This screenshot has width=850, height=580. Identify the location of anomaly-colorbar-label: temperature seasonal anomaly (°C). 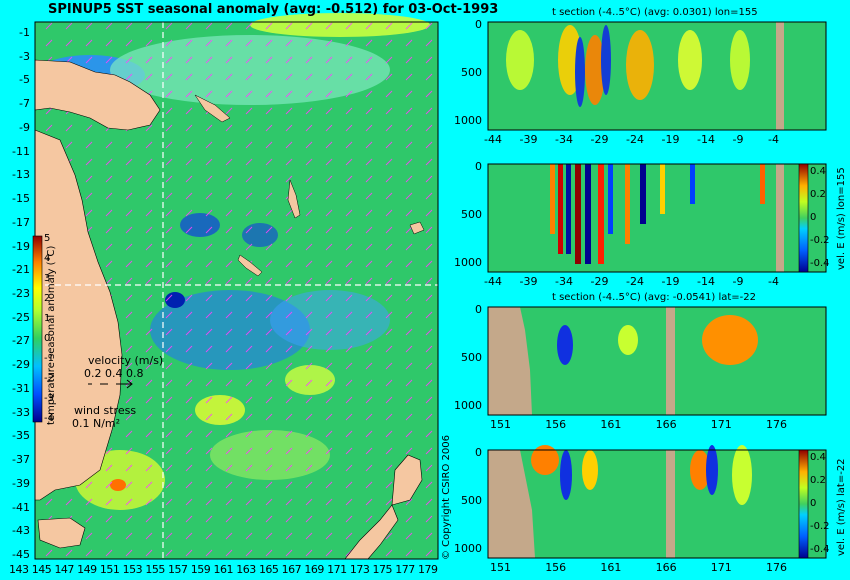
(51, 335).